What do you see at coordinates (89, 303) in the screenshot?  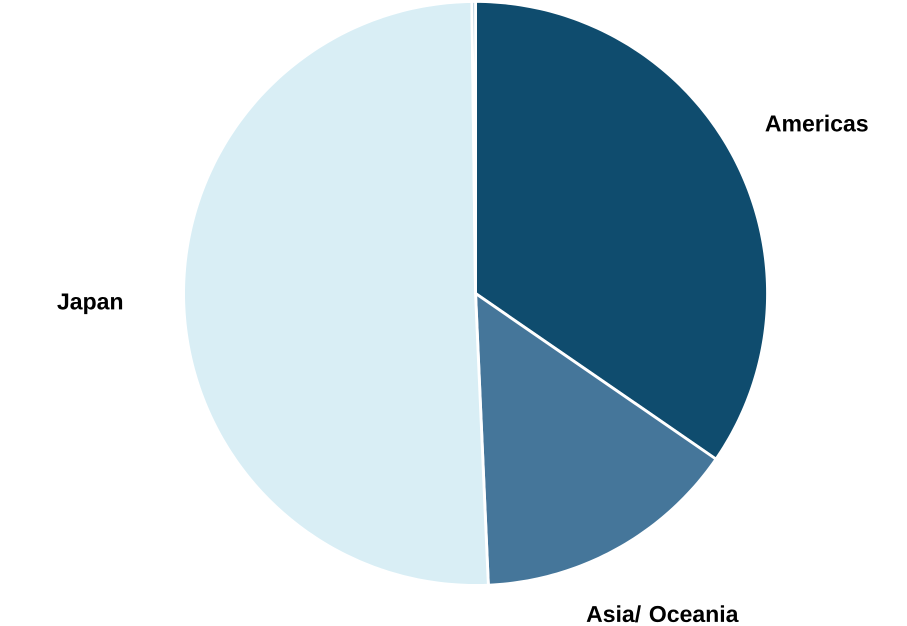 I see `slice-label: Japan` at bounding box center [89, 303].